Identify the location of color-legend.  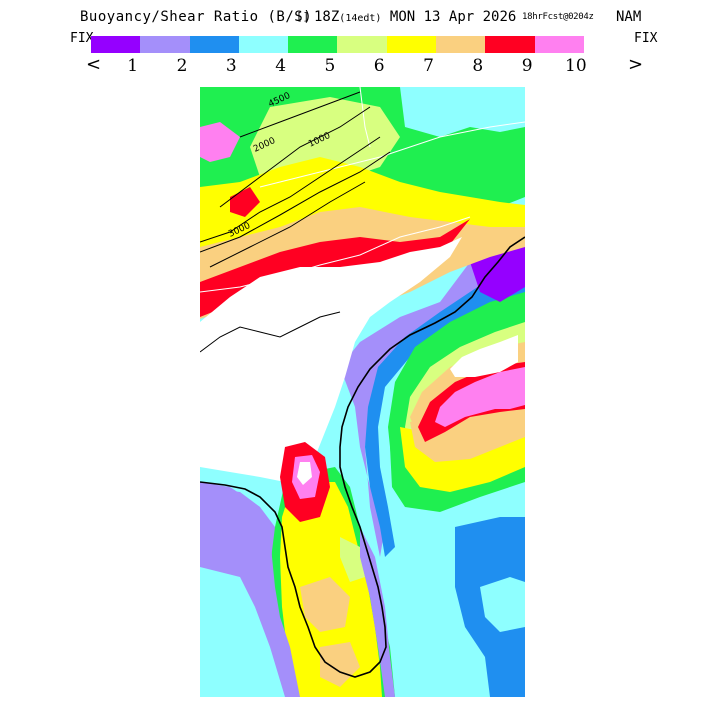
(337, 44).